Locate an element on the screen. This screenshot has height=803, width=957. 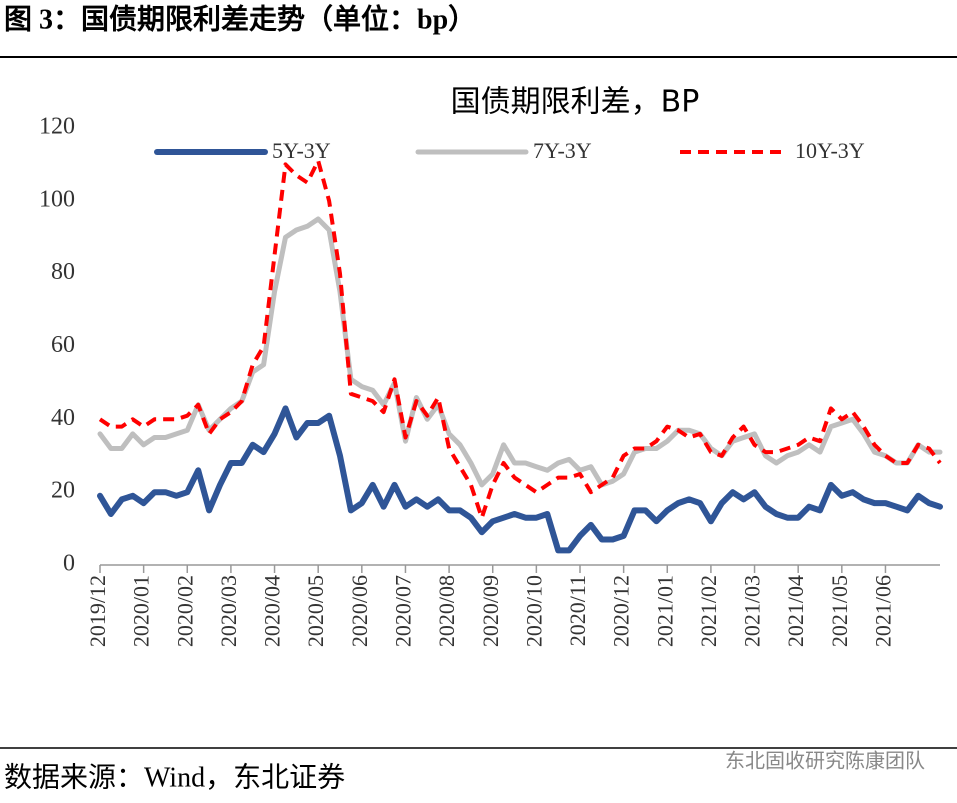
x-tick-label: 2020/07 is located at coordinates (403, 611).